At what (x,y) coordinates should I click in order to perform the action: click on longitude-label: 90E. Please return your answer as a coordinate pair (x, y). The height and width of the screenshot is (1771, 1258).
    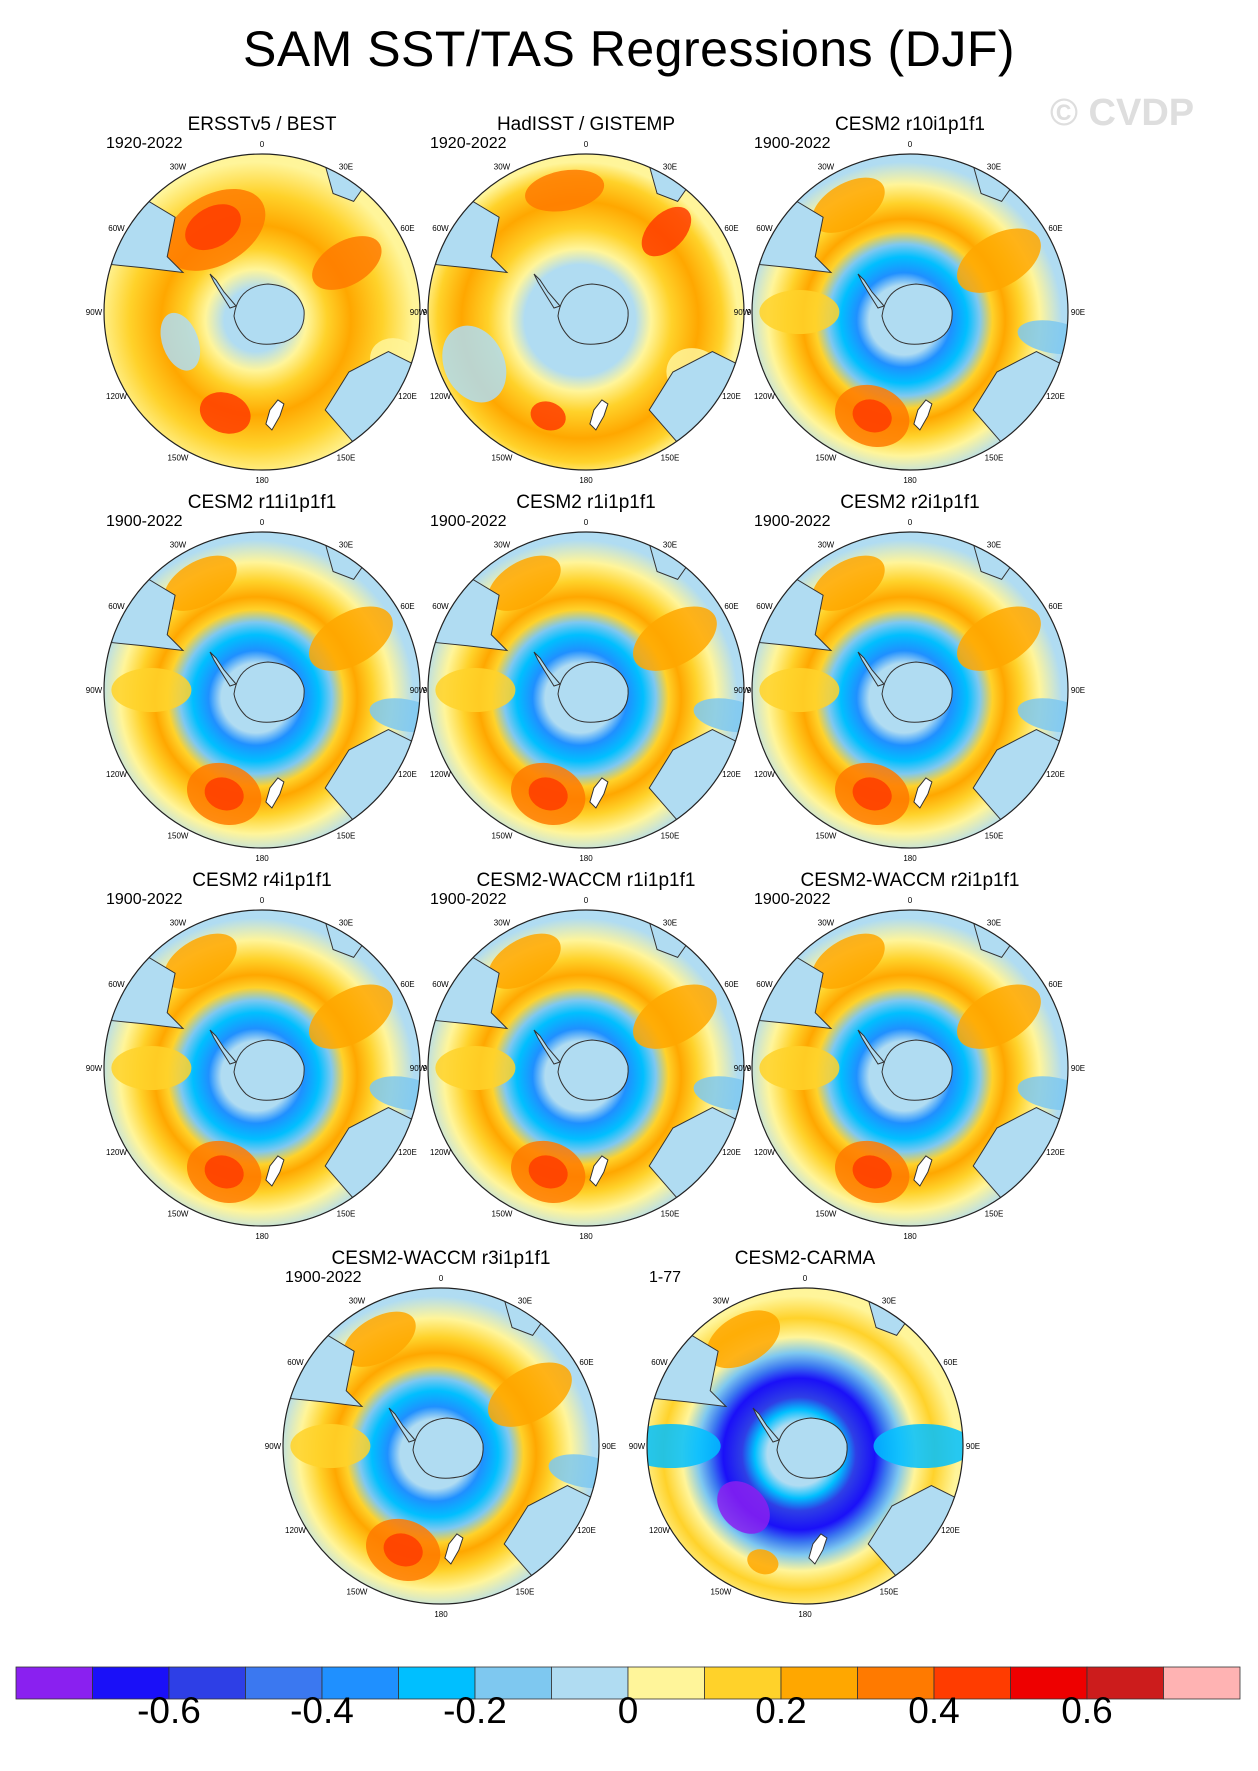
    Looking at the image, I should click on (1078, 312).